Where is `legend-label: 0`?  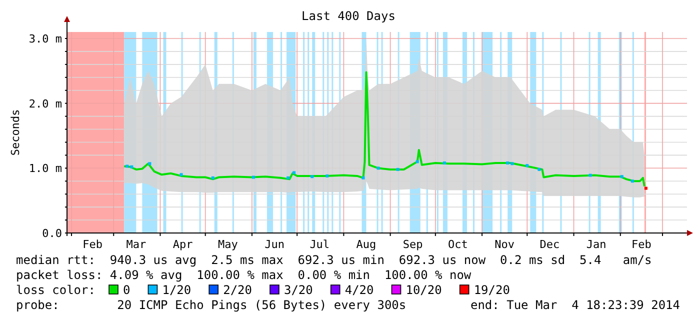
legend-label: 0 is located at coordinates (126, 290).